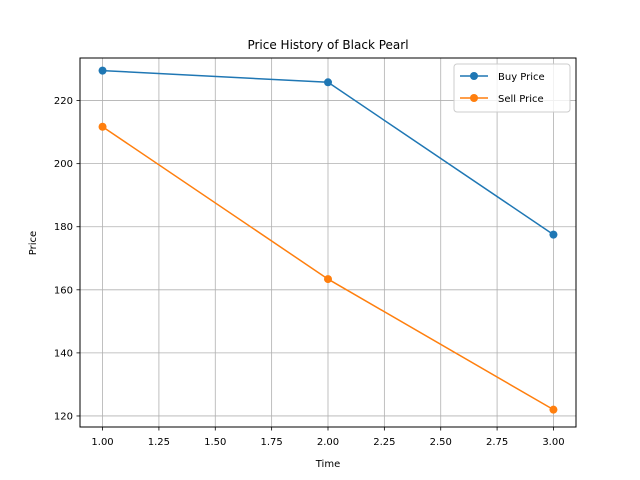  Describe the element at coordinates (63, 353) in the screenshot. I see `y-tick-label: 140` at that location.